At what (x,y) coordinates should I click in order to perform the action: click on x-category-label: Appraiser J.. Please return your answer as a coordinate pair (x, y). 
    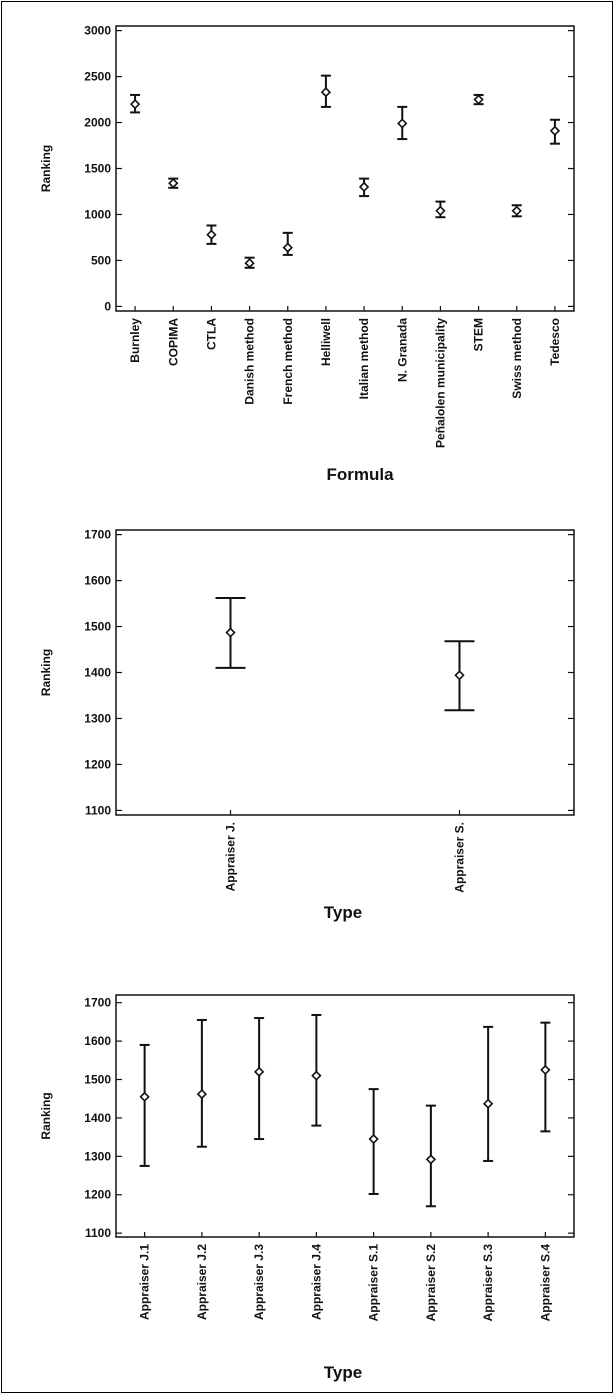
    Looking at the image, I should click on (231, 856).